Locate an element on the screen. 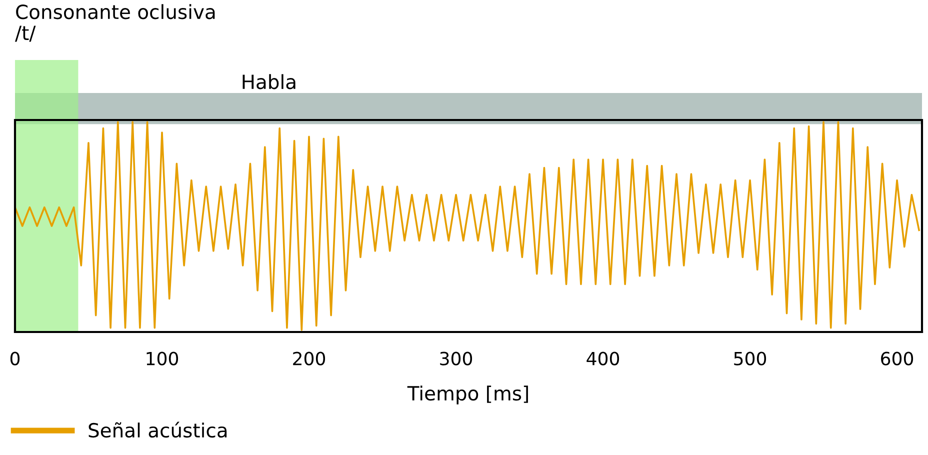 The image size is (928, 455). x-tick-label: 100 is located at coordinates (162, 359).